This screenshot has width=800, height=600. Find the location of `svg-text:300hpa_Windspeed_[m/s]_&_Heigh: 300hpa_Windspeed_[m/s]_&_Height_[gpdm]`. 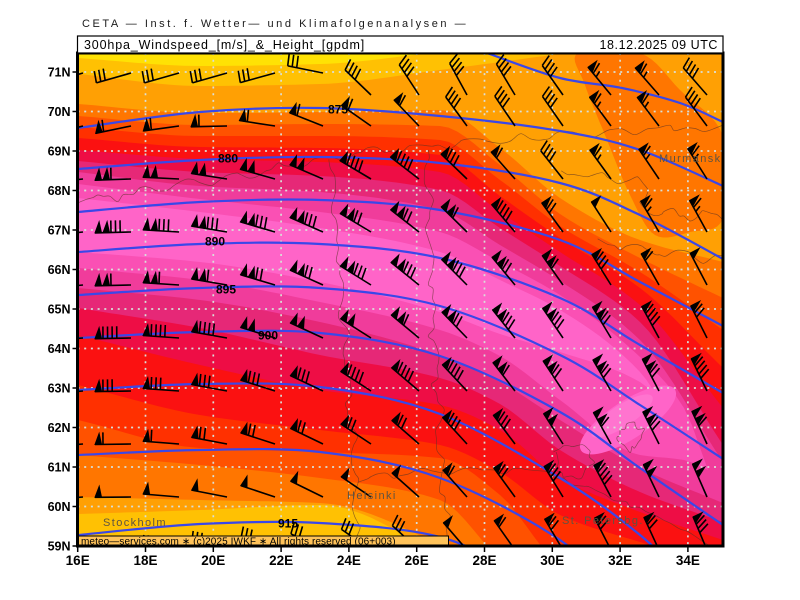

svg-text:300hpa_Windspeed_[m/s]_&_Heigh: 300hpa_Windspeed_[m/s]_&_Height_[gpdm] is located at coordinates (224, 45).